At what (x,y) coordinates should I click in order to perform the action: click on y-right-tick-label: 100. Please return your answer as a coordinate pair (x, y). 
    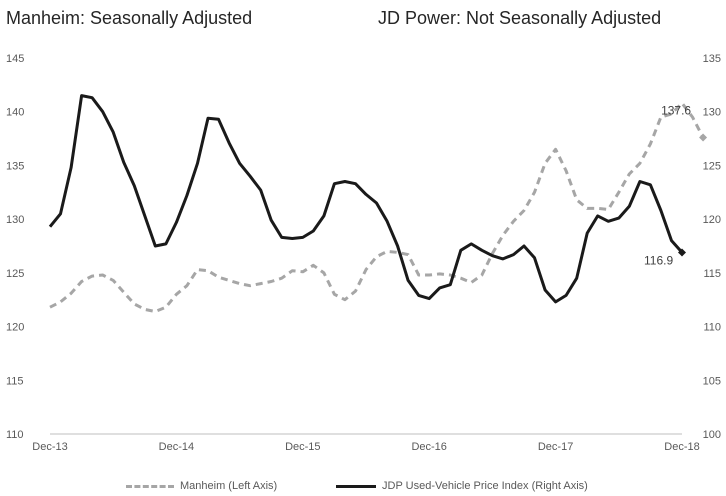
    Looking at the image, I should click on (712, 435).